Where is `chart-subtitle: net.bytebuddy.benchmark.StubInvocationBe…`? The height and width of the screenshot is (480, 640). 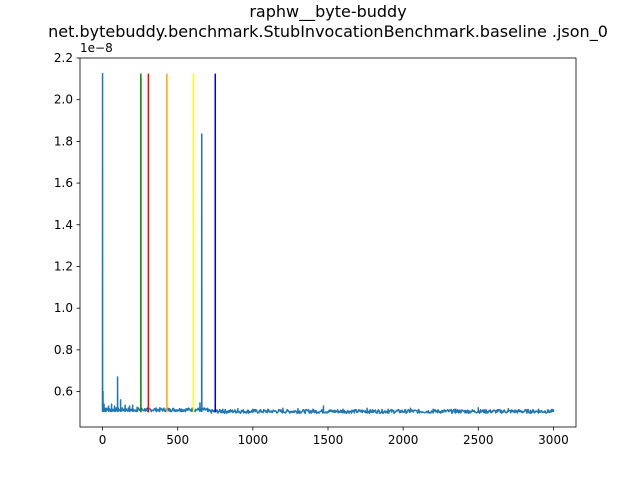 chart-subtitle: net.bytebuddy.benchmark.StubInvocationBe… is located at coordinates (328, 32).